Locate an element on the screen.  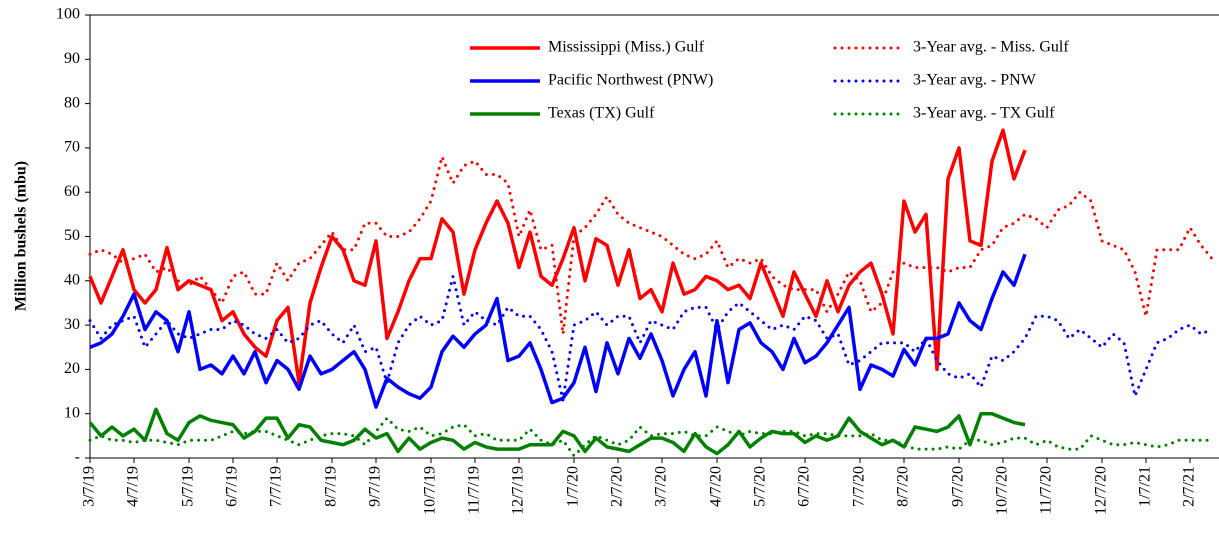
x-tick-label: 9/7/20 is located at coordinates (958, 486).